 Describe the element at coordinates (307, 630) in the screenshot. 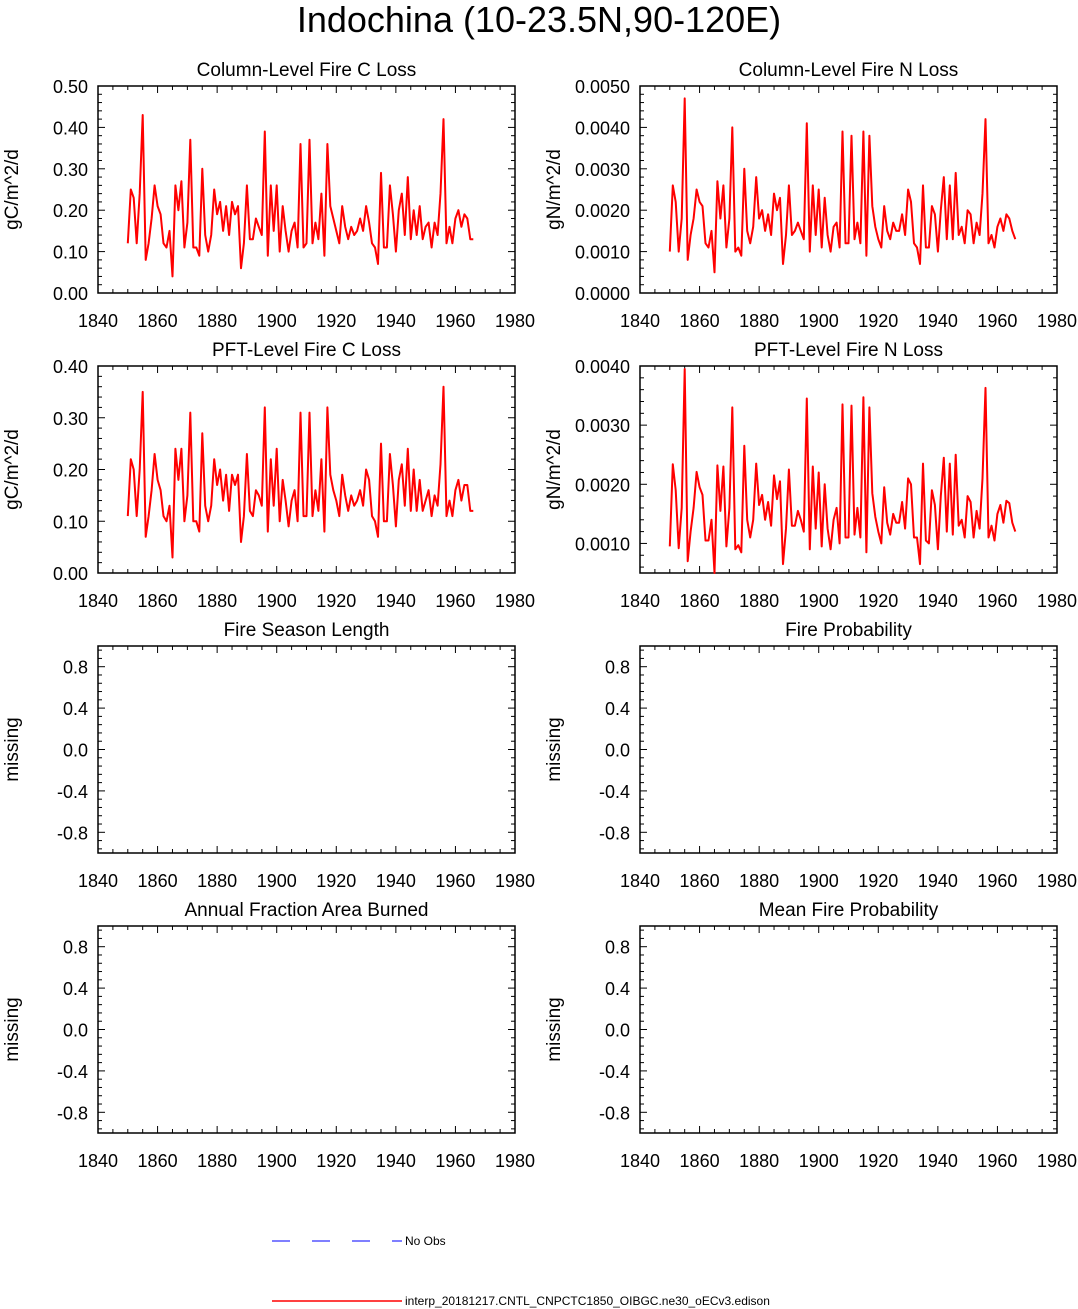

I see `chart-title: Fire Season Length` at that location.